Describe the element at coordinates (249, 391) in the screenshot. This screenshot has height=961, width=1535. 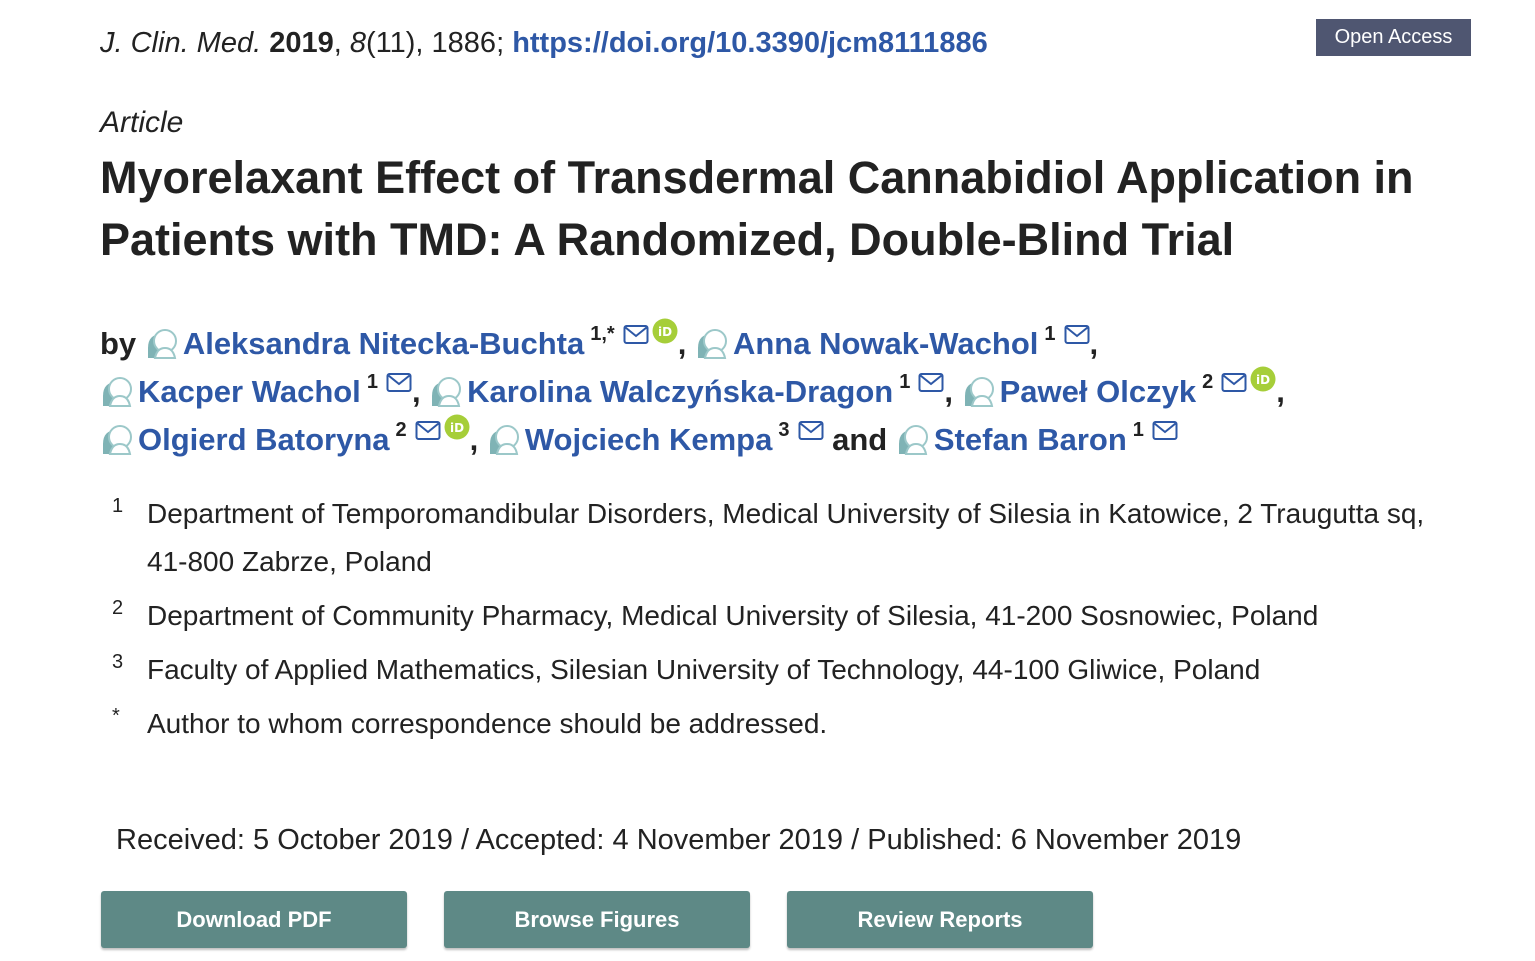
I see `author-name: Kacper Wachol` at that location.